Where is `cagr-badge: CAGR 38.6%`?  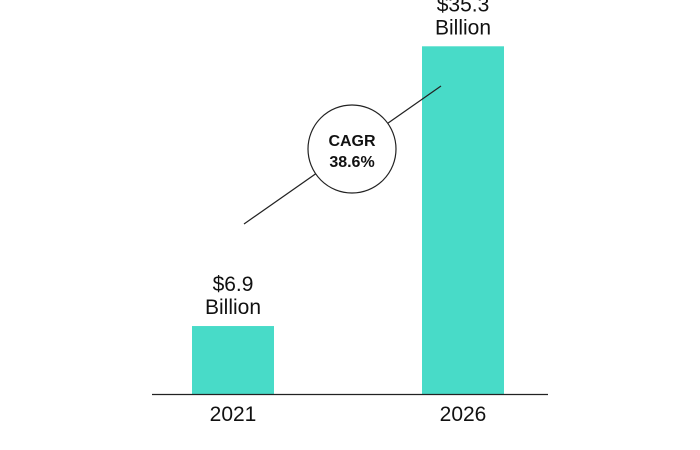 cagr-badge: CAGR 38.6% is located at coordinates (352, 149).